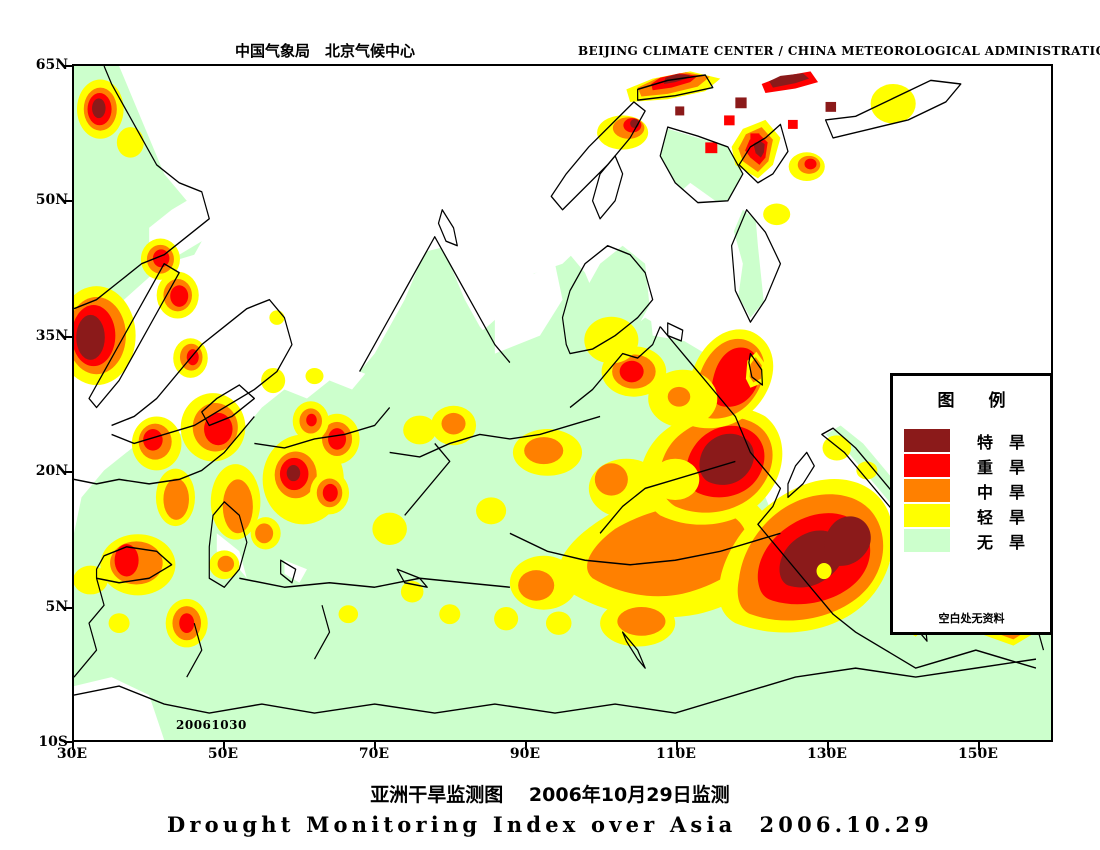  What do you see at coordinates (68, 201) in the screenshot?
I see `y-tickmark-50n` at bounding box center [68, 201].